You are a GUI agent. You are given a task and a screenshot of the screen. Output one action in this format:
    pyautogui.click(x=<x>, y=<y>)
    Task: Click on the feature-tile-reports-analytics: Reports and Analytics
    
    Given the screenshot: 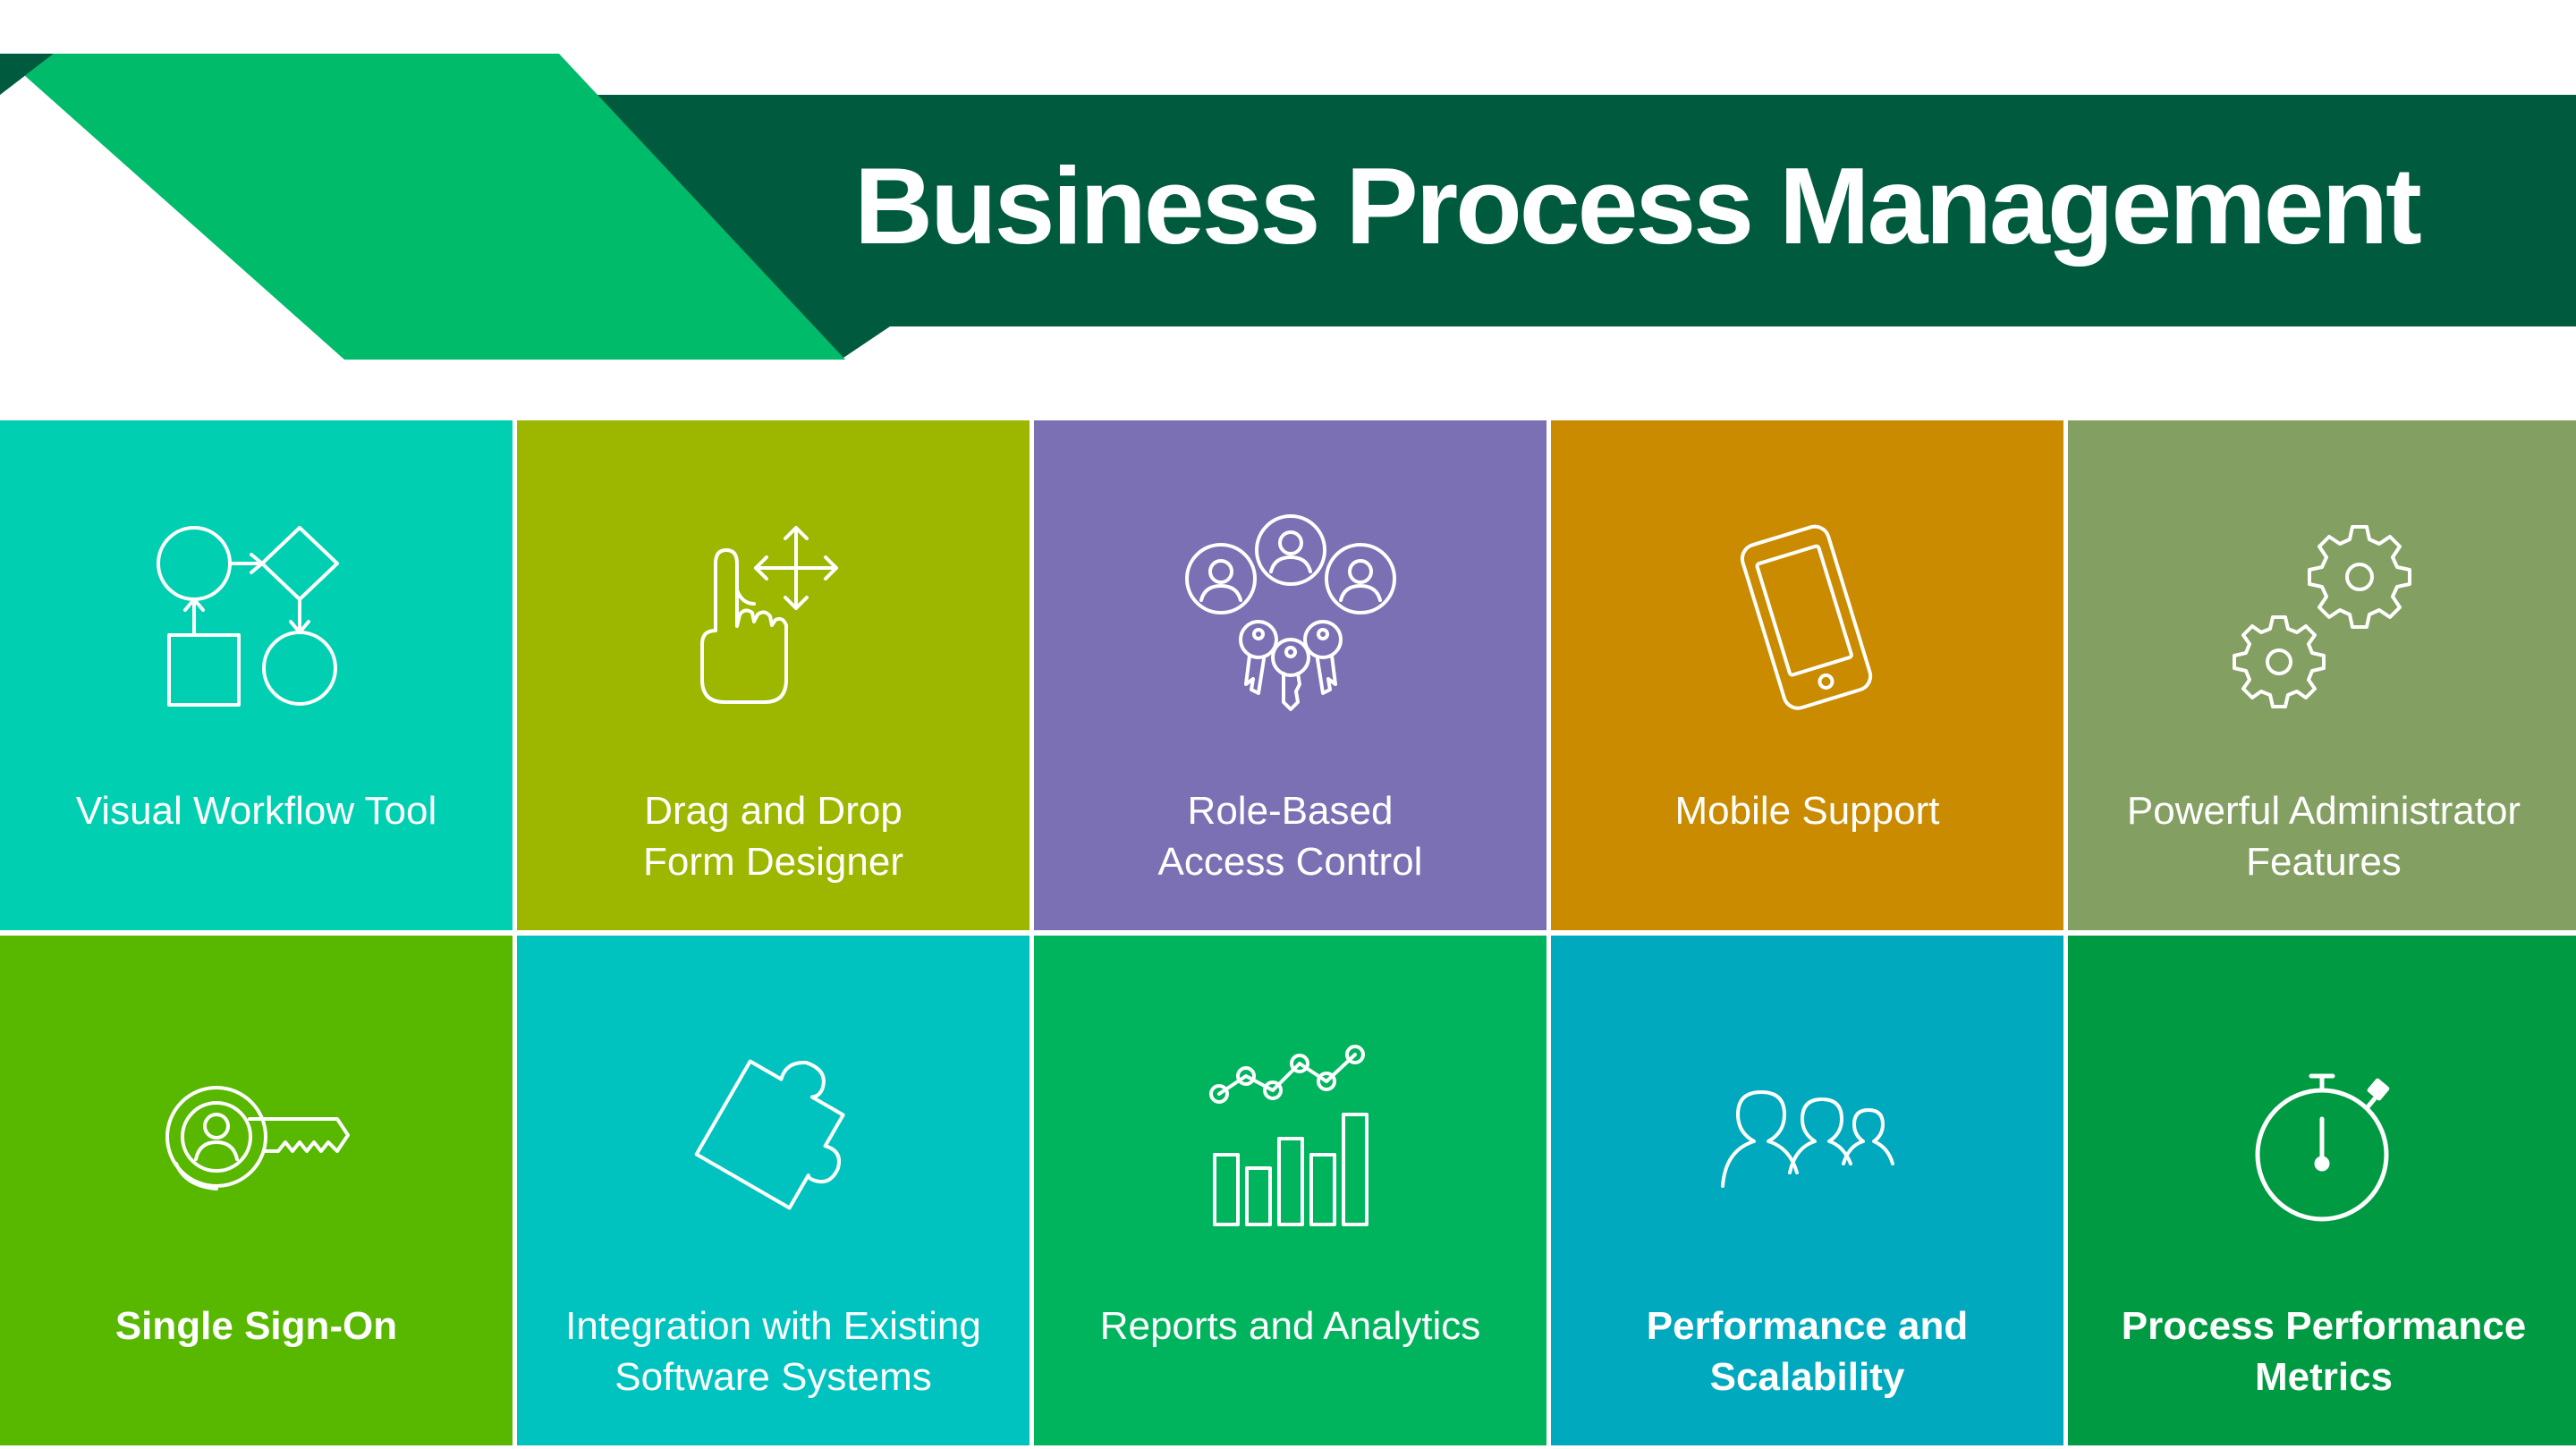 What is the action you would take?
    pyautogui.click(x=1290, y=1190)
    